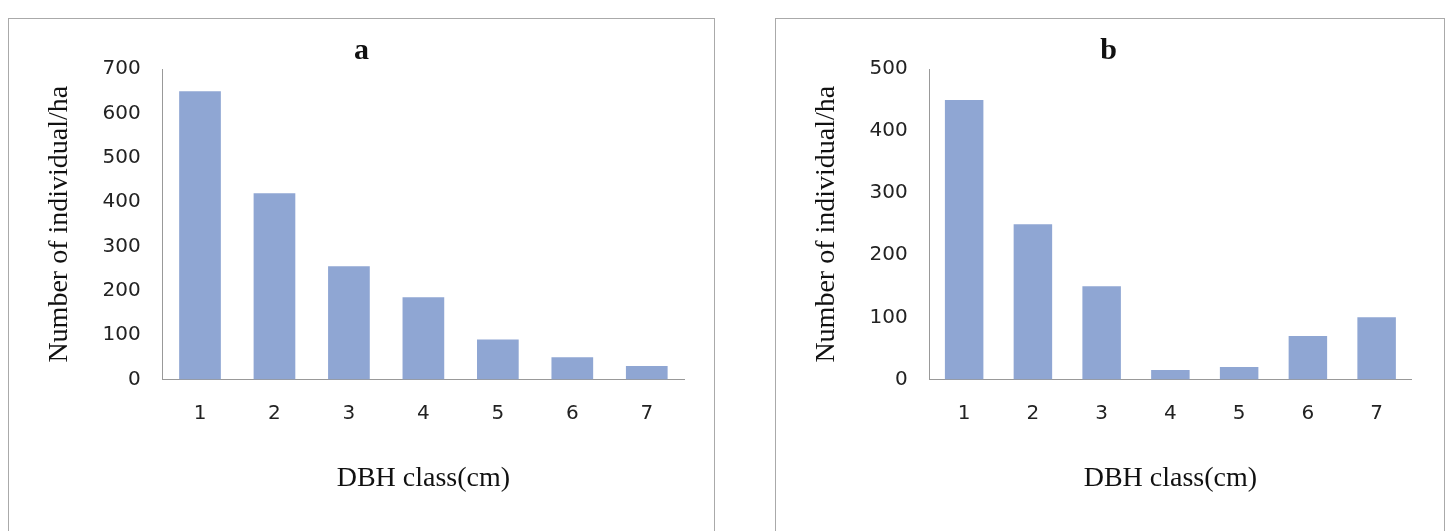  What do you see at coordinates (121, 67) in the screenshot?
I see `y-tick-label: 700` at bounding box center [121, 67].